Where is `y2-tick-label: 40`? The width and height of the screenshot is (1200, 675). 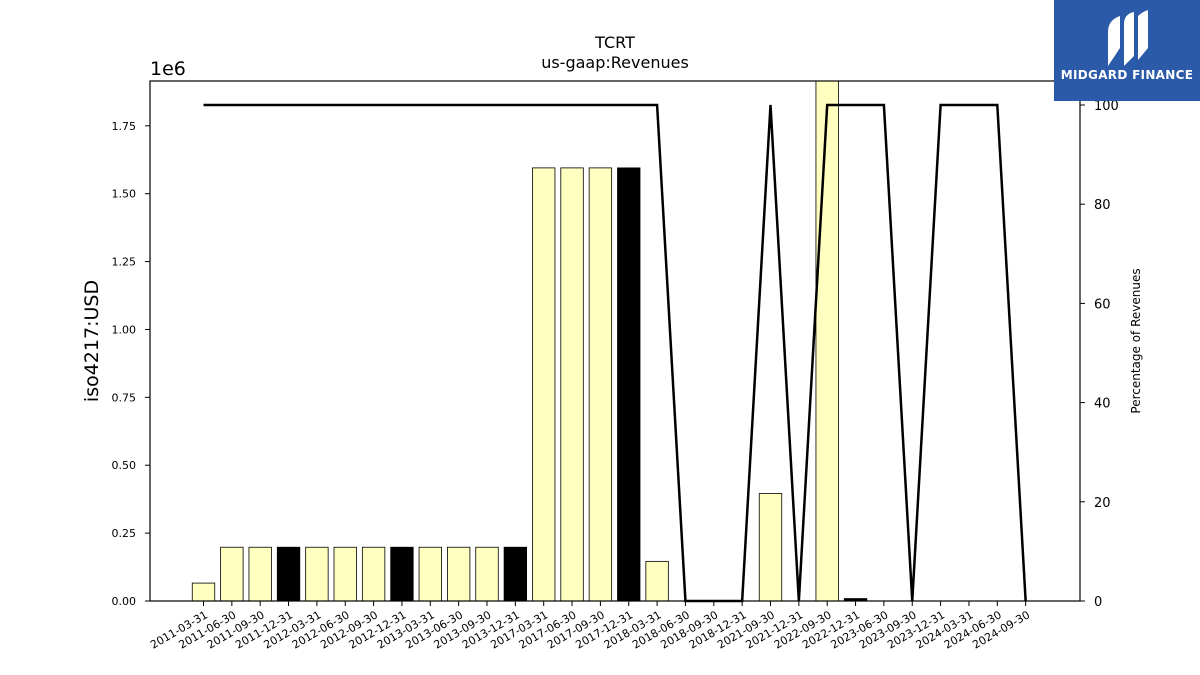
y2-tick-label: 40 is located at coordinates (1102, 404).